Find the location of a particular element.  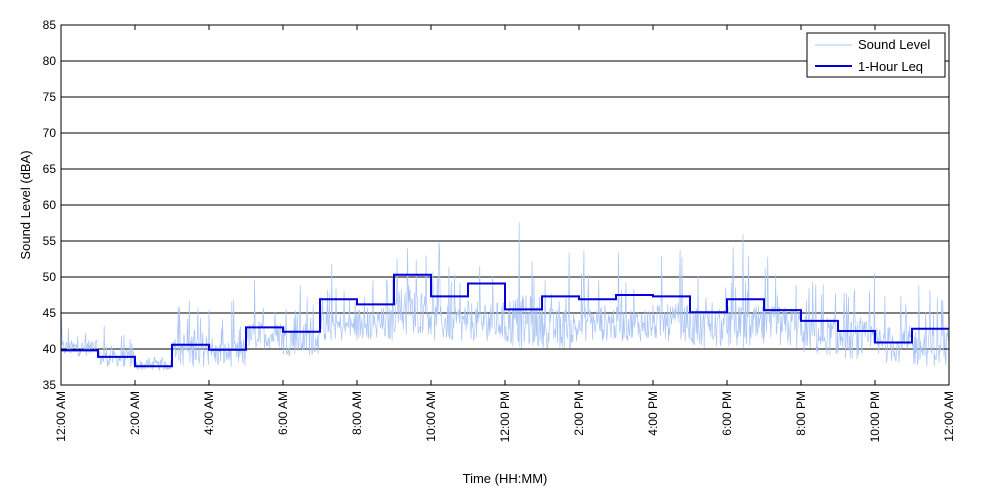

x-tick-label: 10:00 PM is located at coordinates (875, 416).